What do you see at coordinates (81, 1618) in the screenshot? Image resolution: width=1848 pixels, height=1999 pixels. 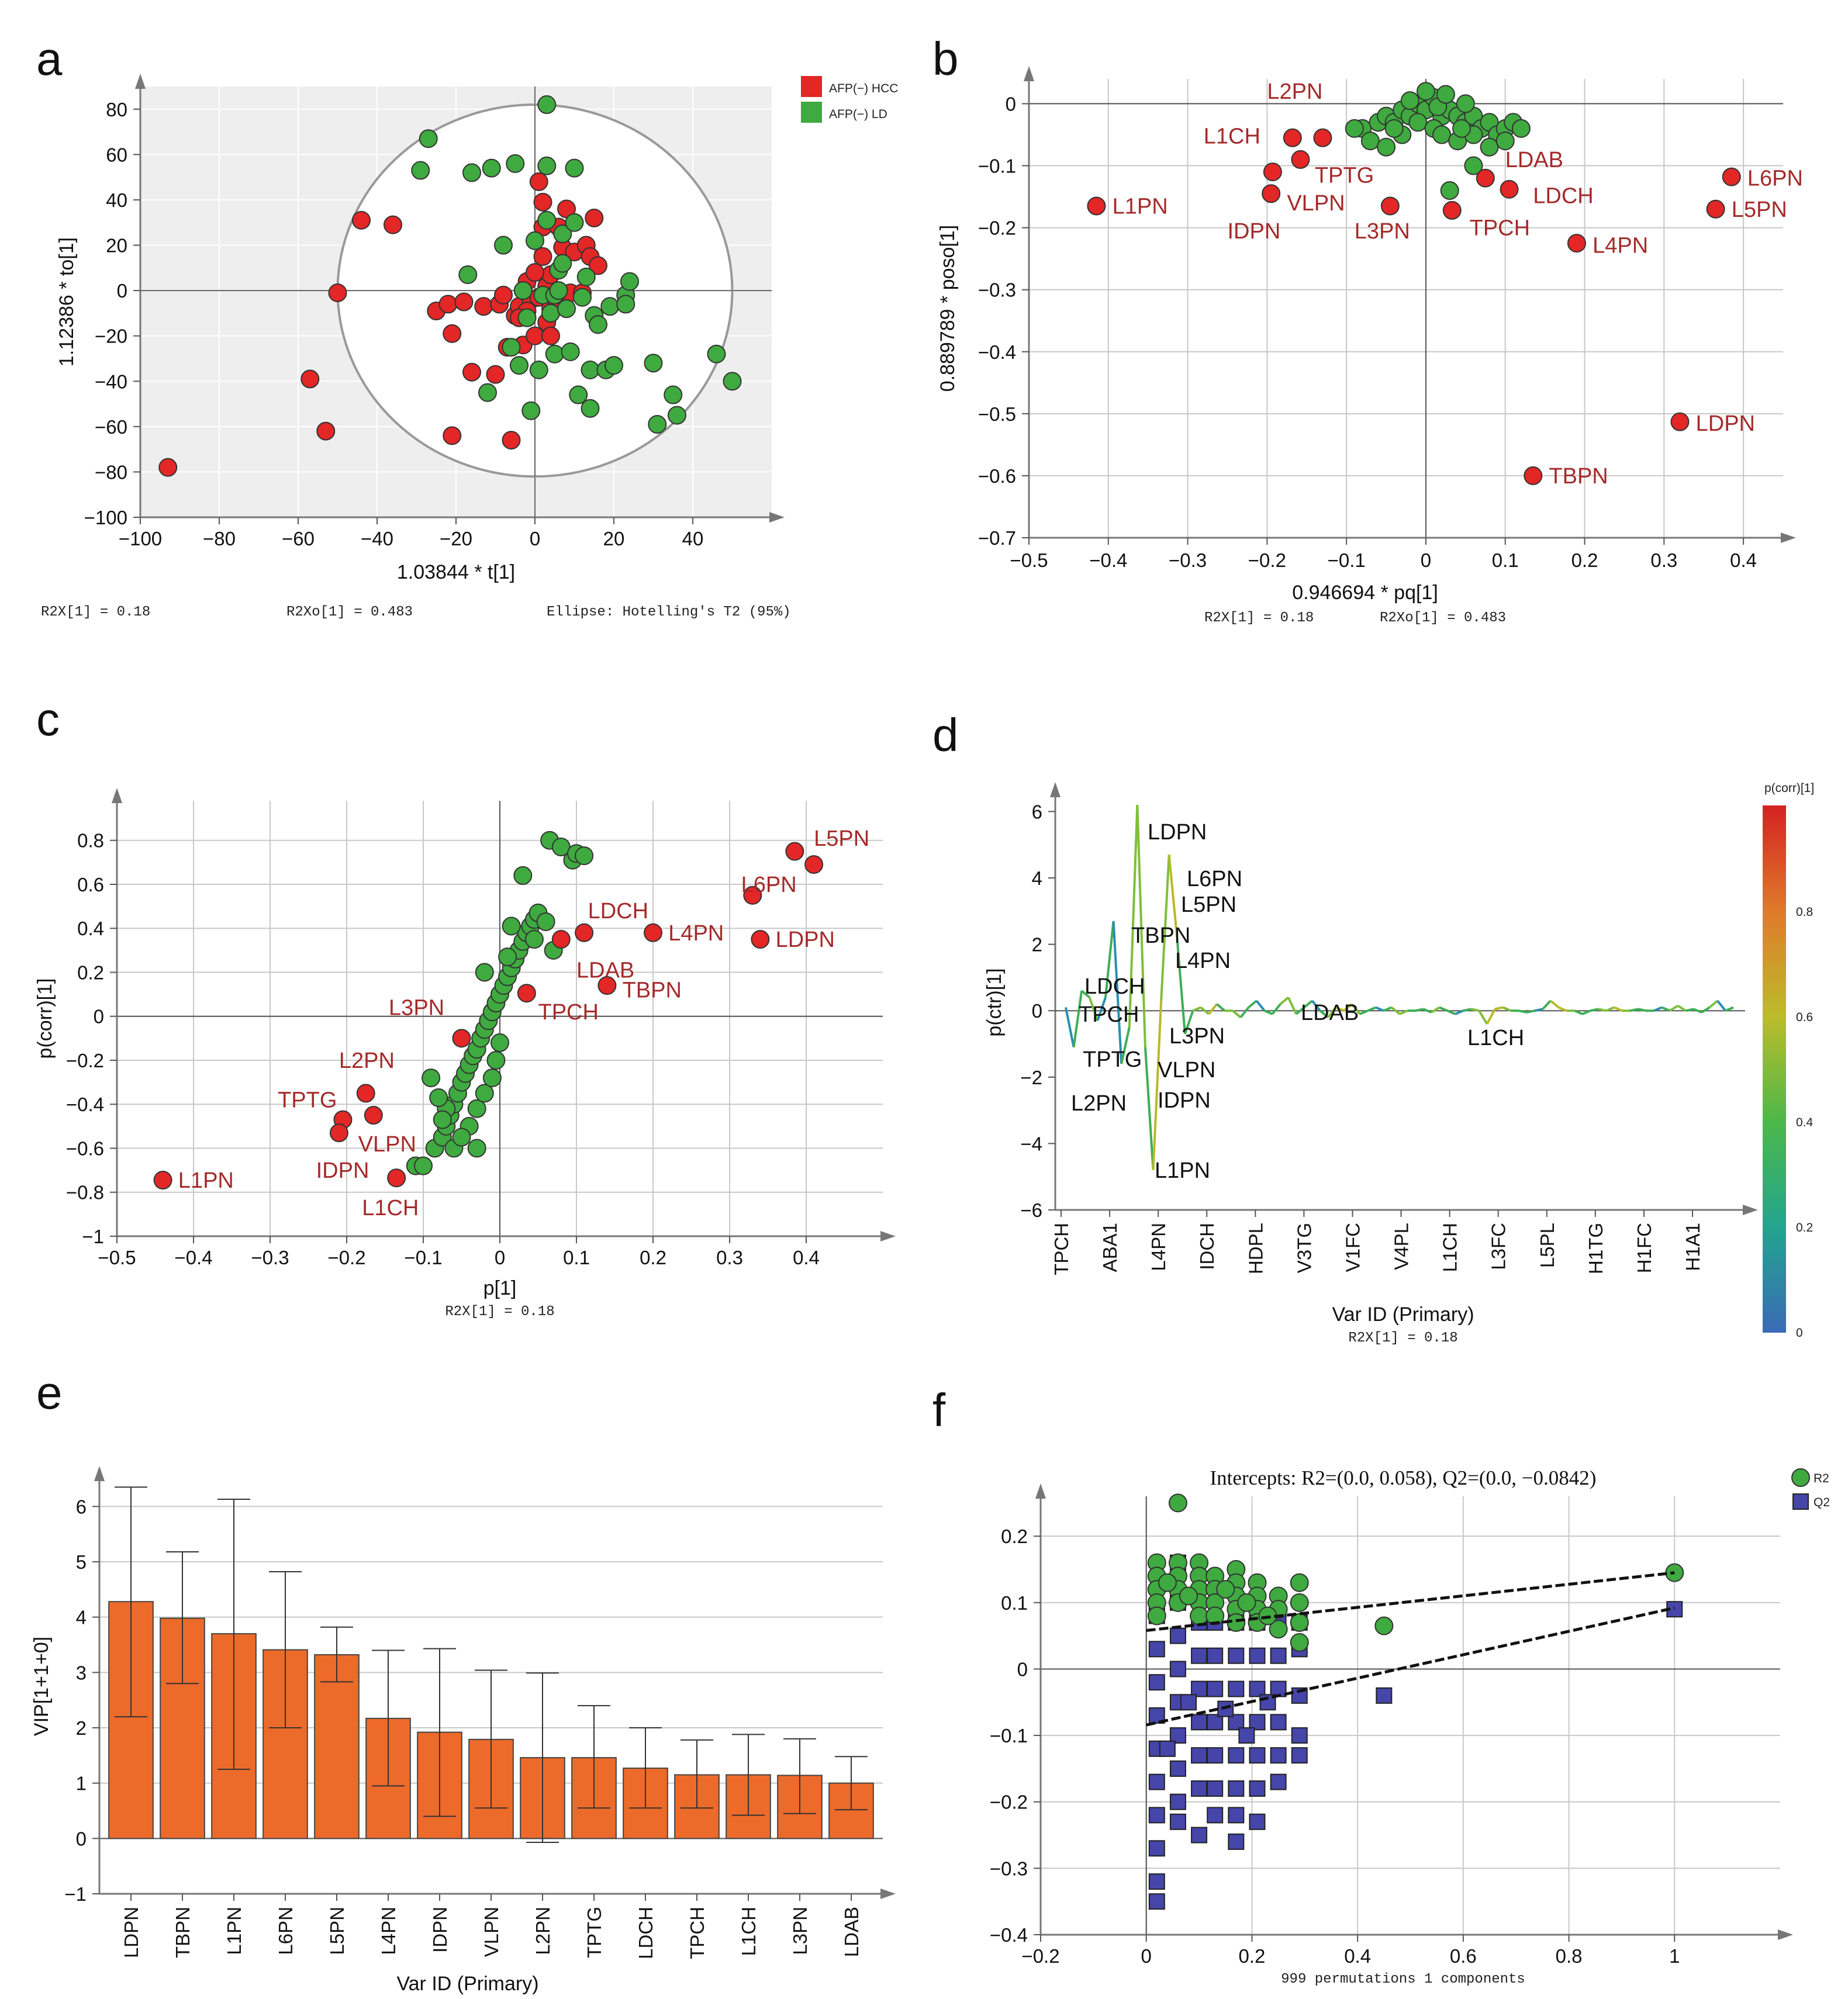 I see `y-tick-label: 4` at bounding box center [81, 1618].